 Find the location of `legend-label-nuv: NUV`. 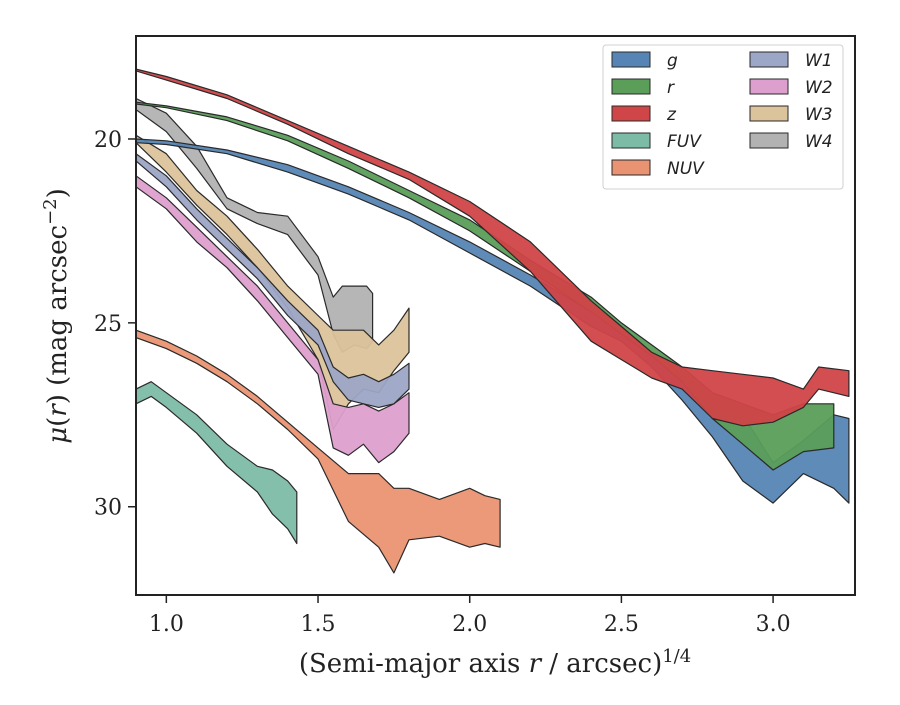

legend-label-nuv: NUV is located at coordinates (686, 169).